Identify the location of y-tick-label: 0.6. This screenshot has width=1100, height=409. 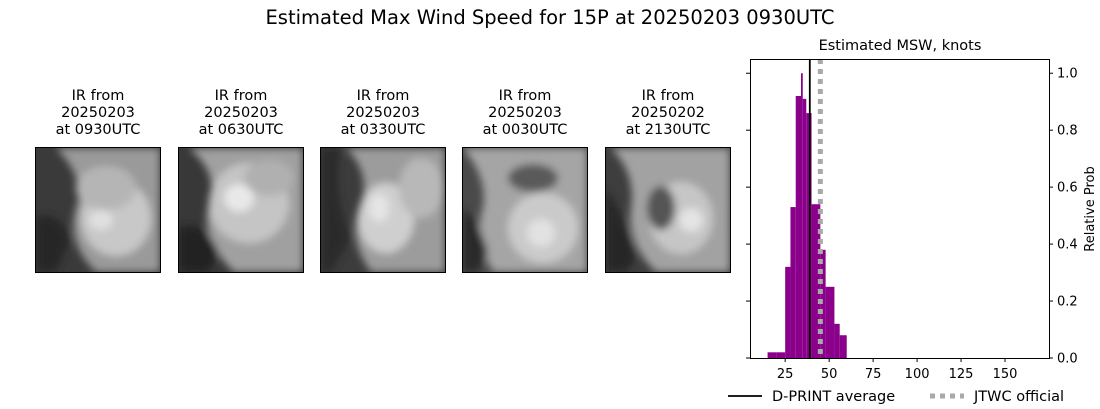
(1067, 188).